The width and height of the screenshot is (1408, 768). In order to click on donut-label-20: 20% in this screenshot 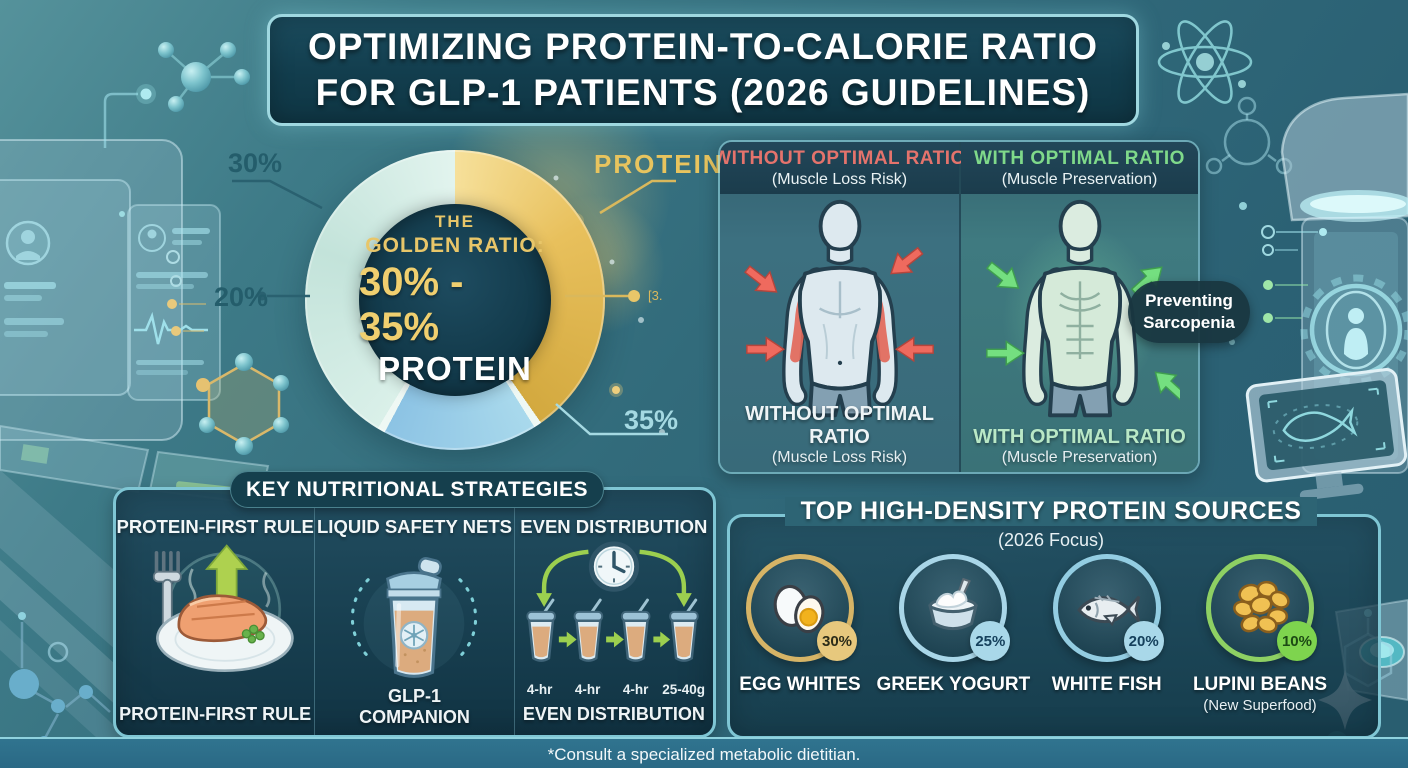, I will do `click(241, 297)`.